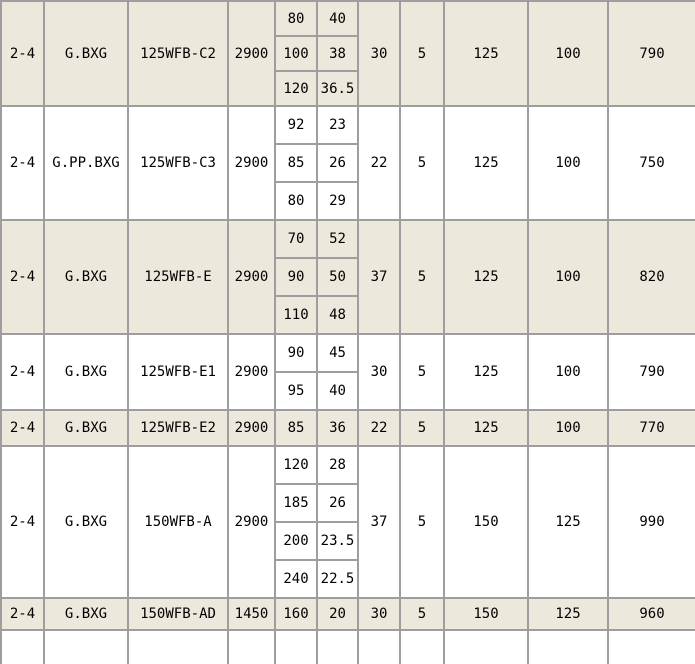  Describe the element at coordinates (337, 579) in the screenshot. I see `head-cell: 22.5` at that location.